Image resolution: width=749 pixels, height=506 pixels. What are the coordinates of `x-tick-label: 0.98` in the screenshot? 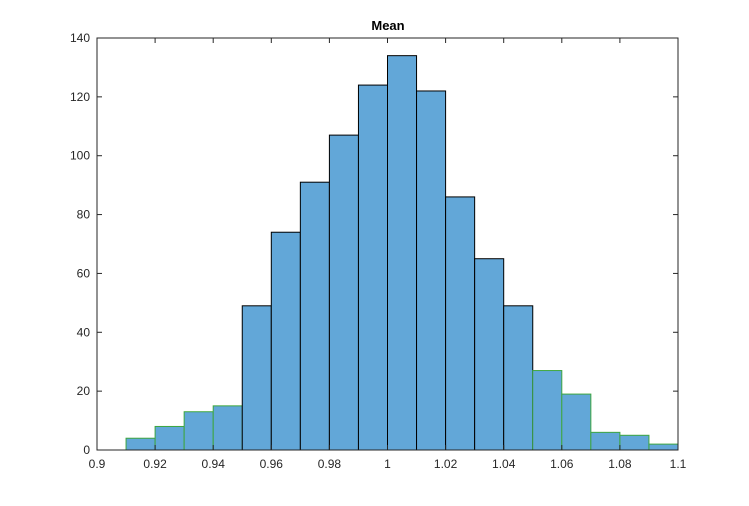 It's located at (330, 464).